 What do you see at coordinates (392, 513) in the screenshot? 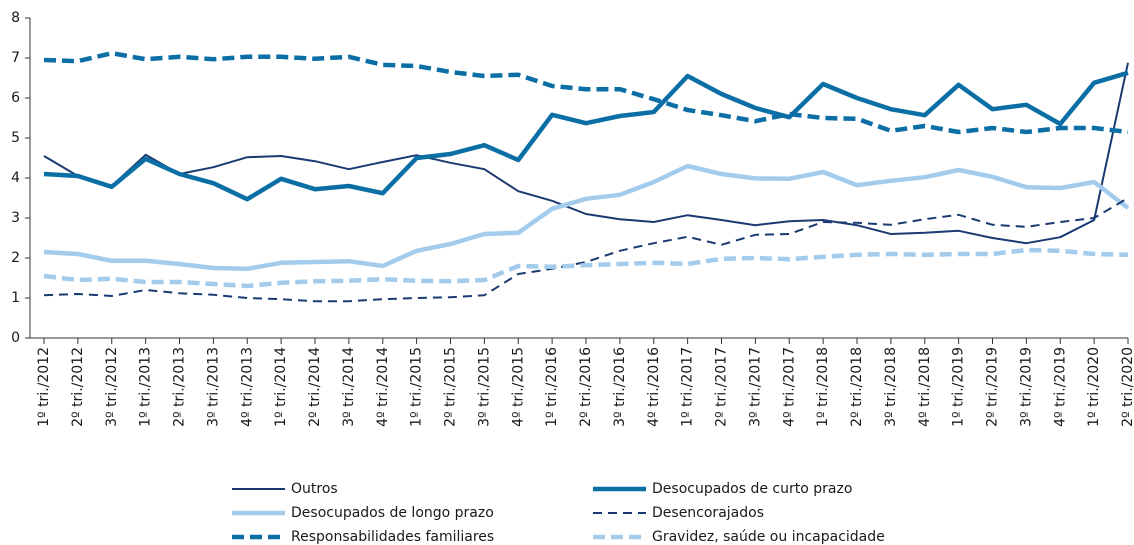
I see `legend-label: Desocupados de longo prazo` at bounding box center [392, 513].